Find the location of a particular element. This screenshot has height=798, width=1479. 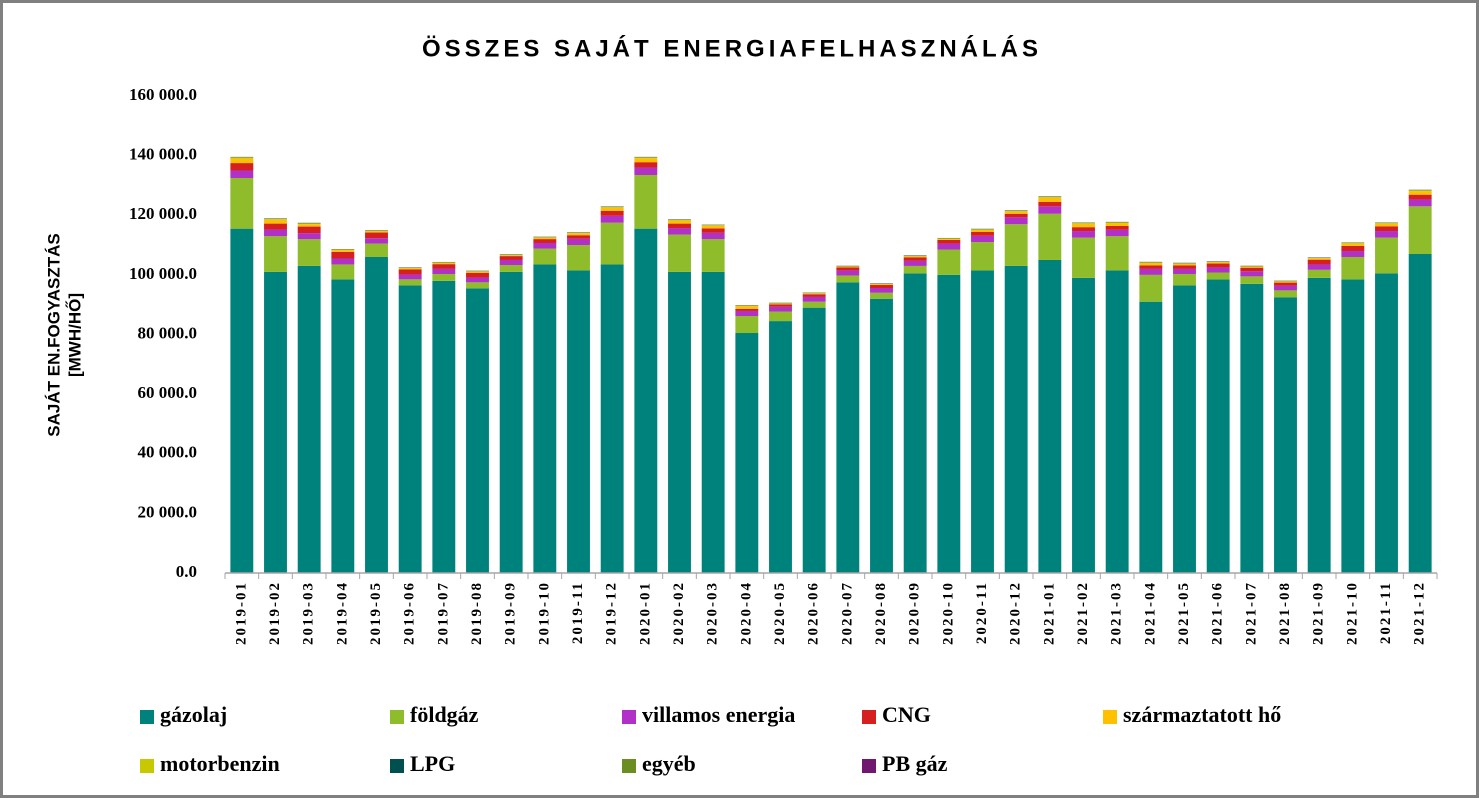

x-tick-label: 2019-04 is located at coordinates (342, 613).